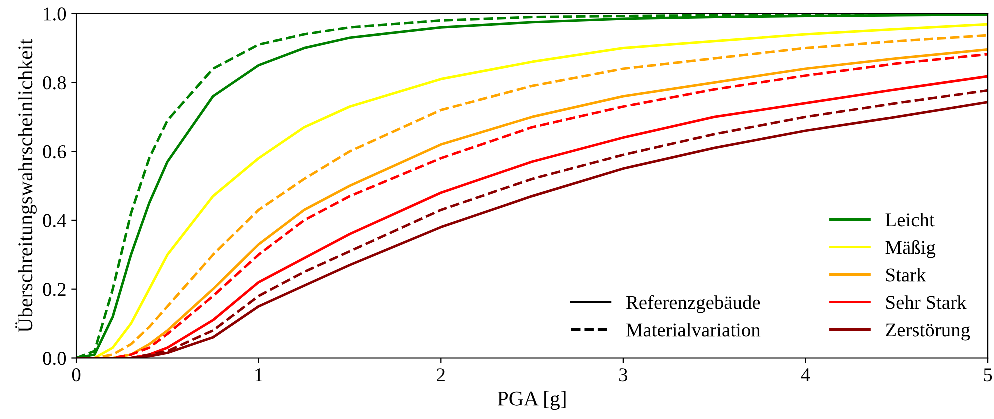 This screenshot has height=419, width=994. What do you see at coordinates (928, 332) in the screenshot?
I see `legend-label: Zerstörung` at bounding box center [928, 332].